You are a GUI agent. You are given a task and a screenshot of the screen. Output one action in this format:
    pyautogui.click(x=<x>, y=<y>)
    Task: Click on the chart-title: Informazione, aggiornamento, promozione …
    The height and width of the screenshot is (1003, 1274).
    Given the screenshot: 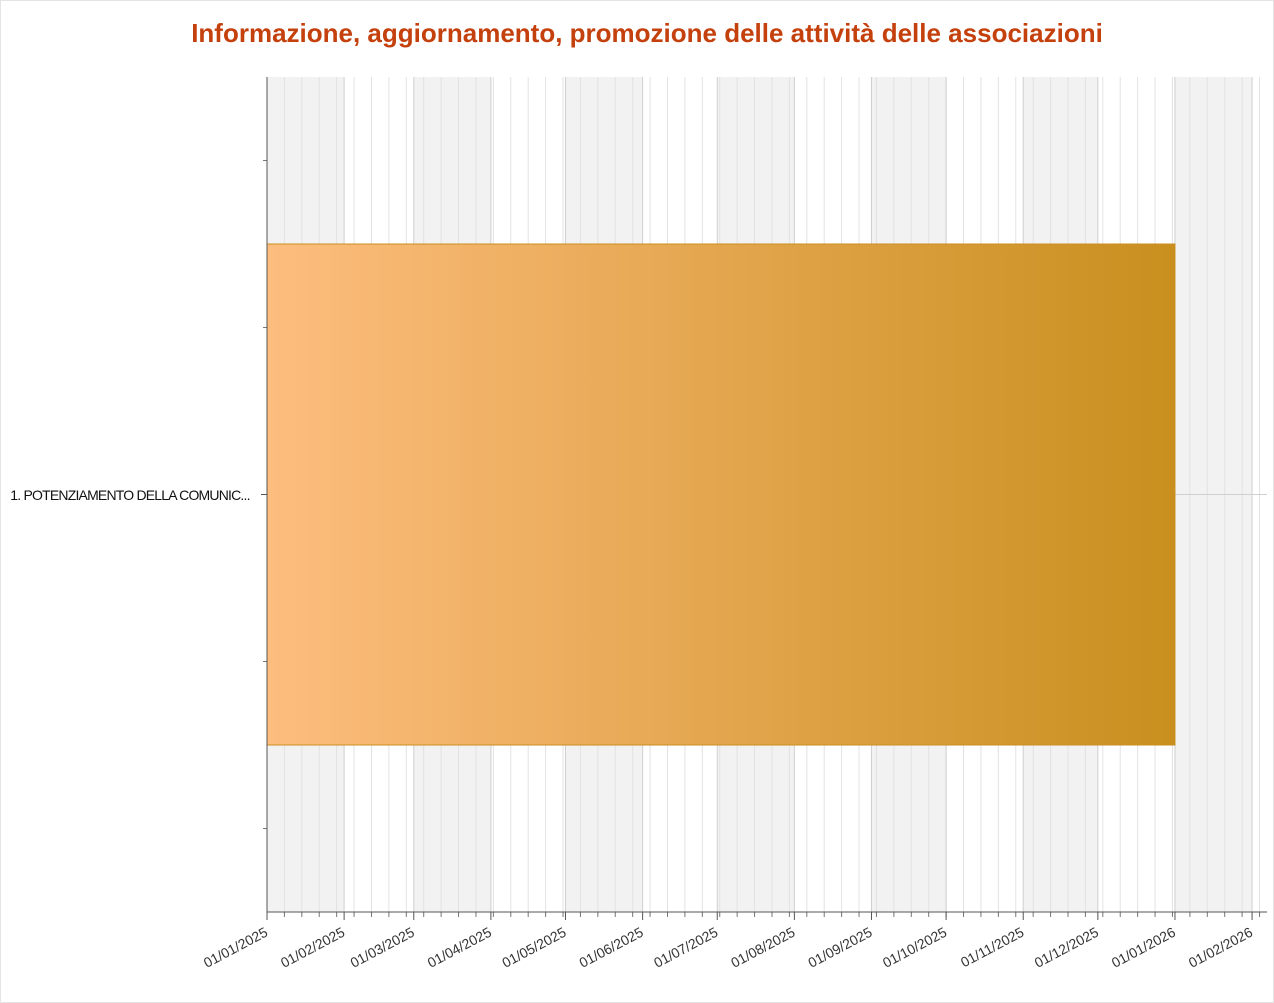 What is the action you would take?
    pyautogui.click(x=647, y=33)
    